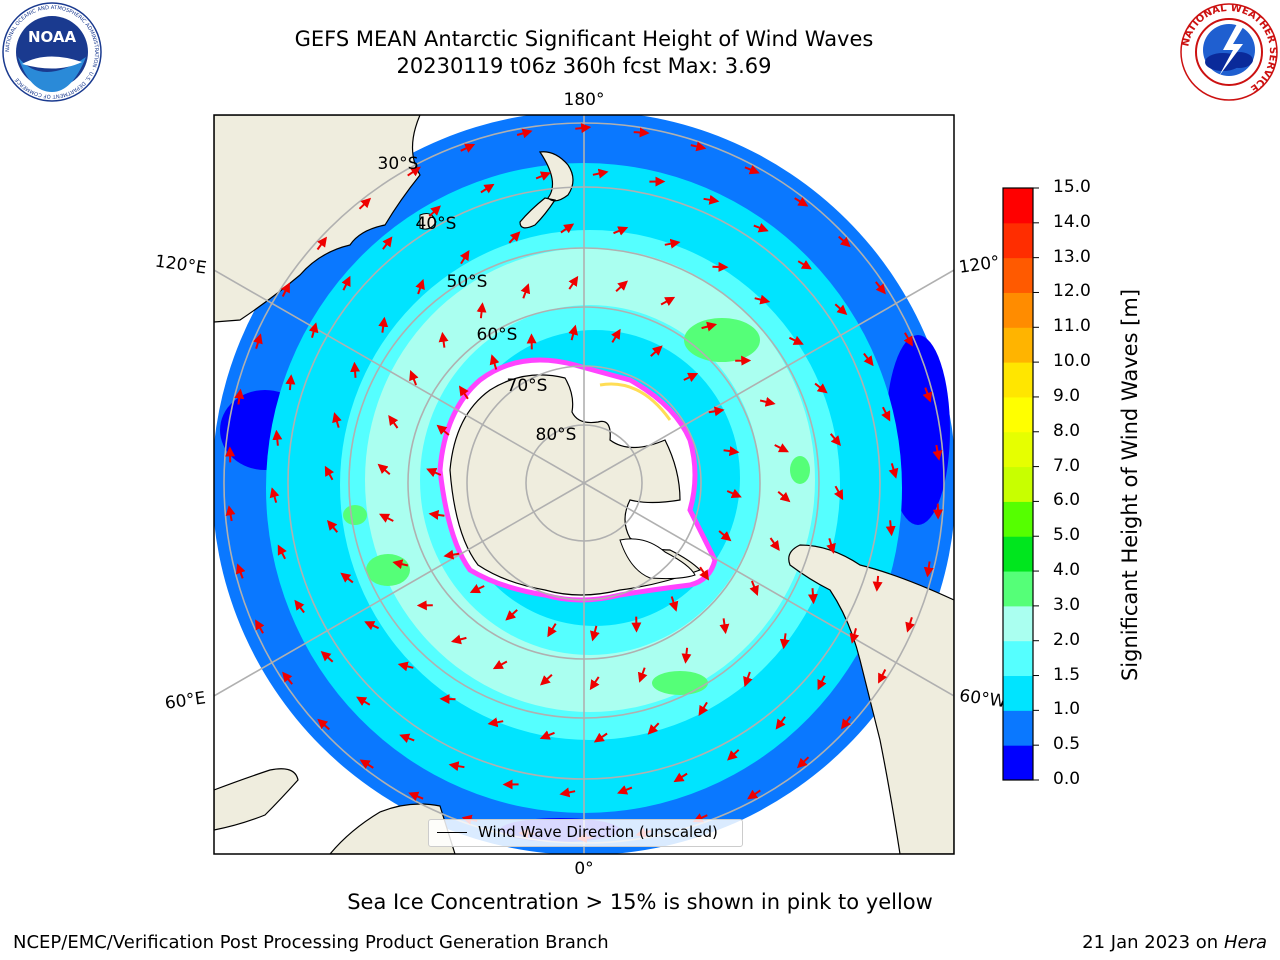 This screenshot has width=1280, height=960. What do you see at coordinates (185, 700) in the screenshot?
I see `lon-label-60e: 60°E` at bounding box center [185, 700].